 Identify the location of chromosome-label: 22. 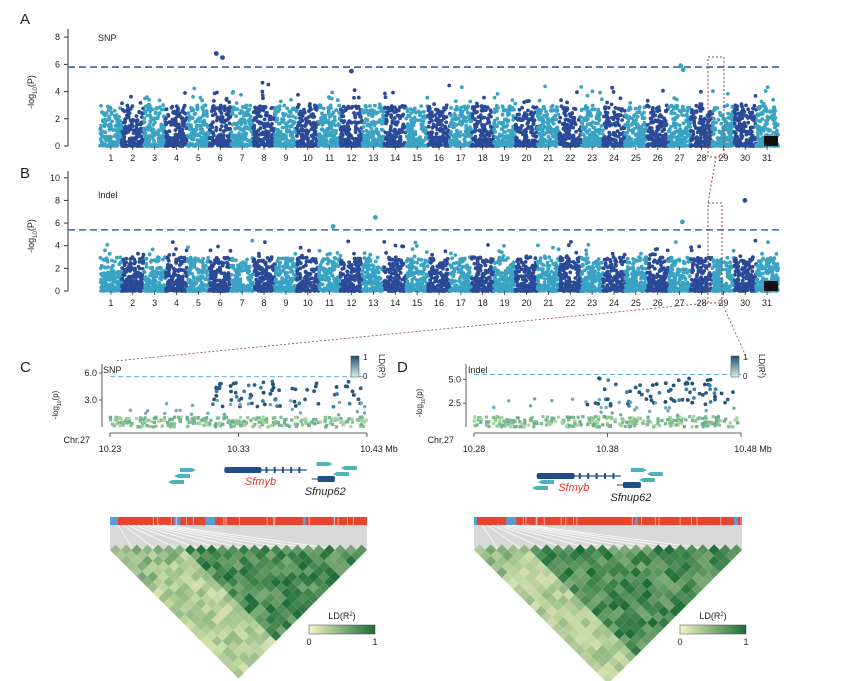
(570, 158).